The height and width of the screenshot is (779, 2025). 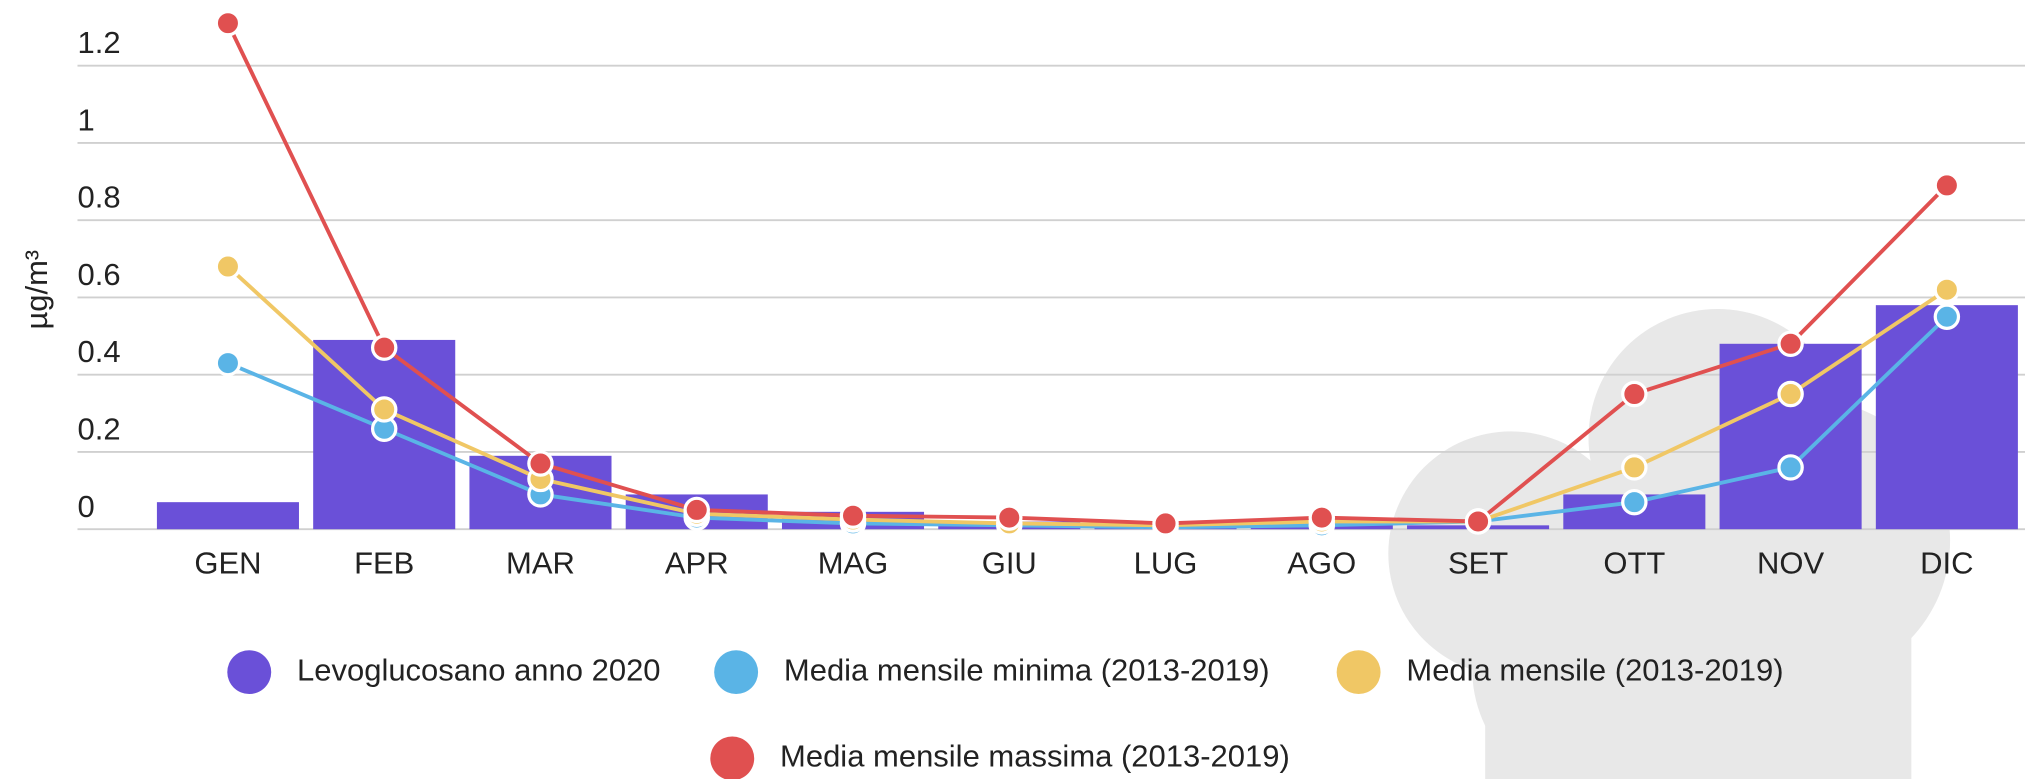 I want to click on x-tick-label: APR, so click(x=697, y=562).